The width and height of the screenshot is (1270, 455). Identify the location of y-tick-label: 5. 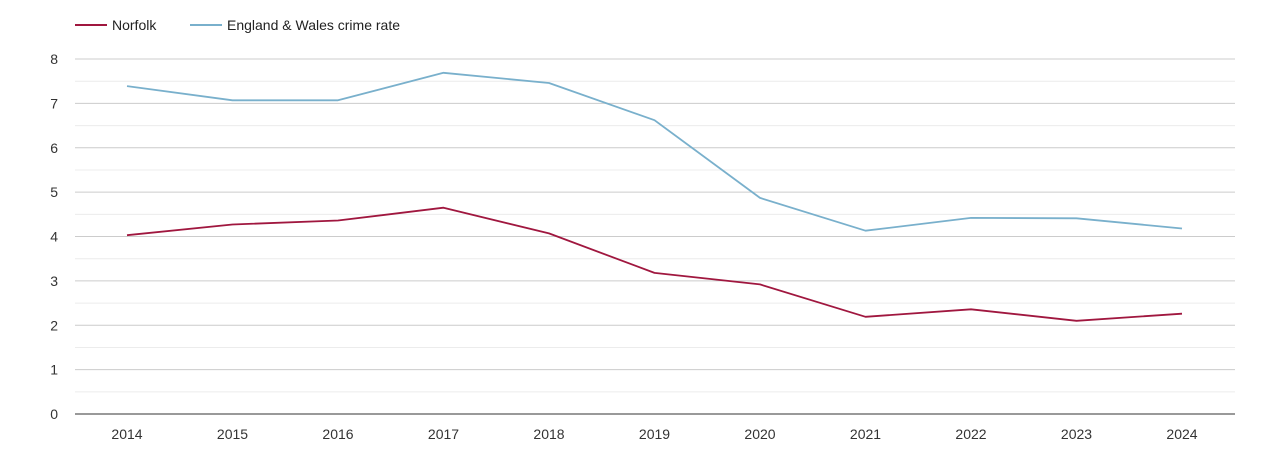
(54, 192).